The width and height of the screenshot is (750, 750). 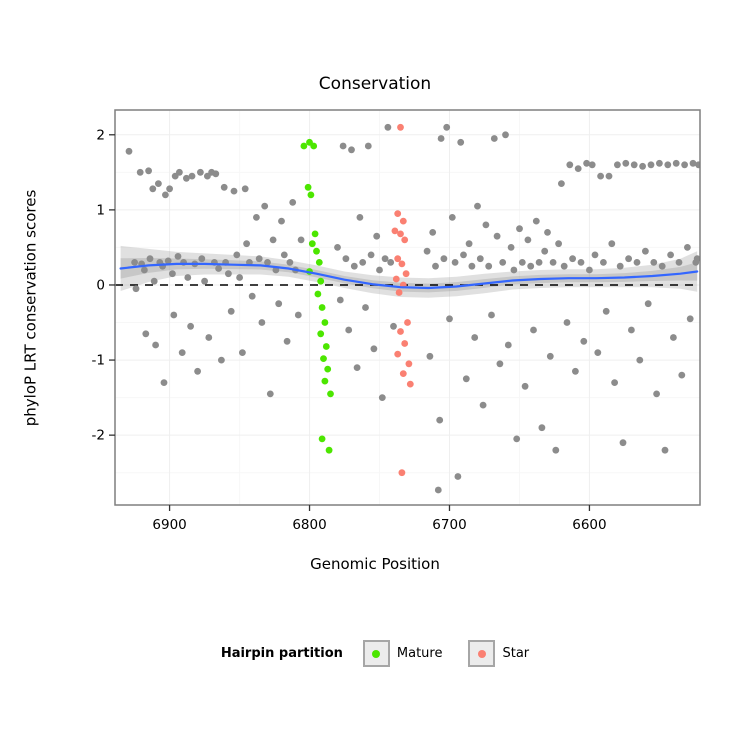 I want to click on star-point-icon, so click(x=481, y=653).